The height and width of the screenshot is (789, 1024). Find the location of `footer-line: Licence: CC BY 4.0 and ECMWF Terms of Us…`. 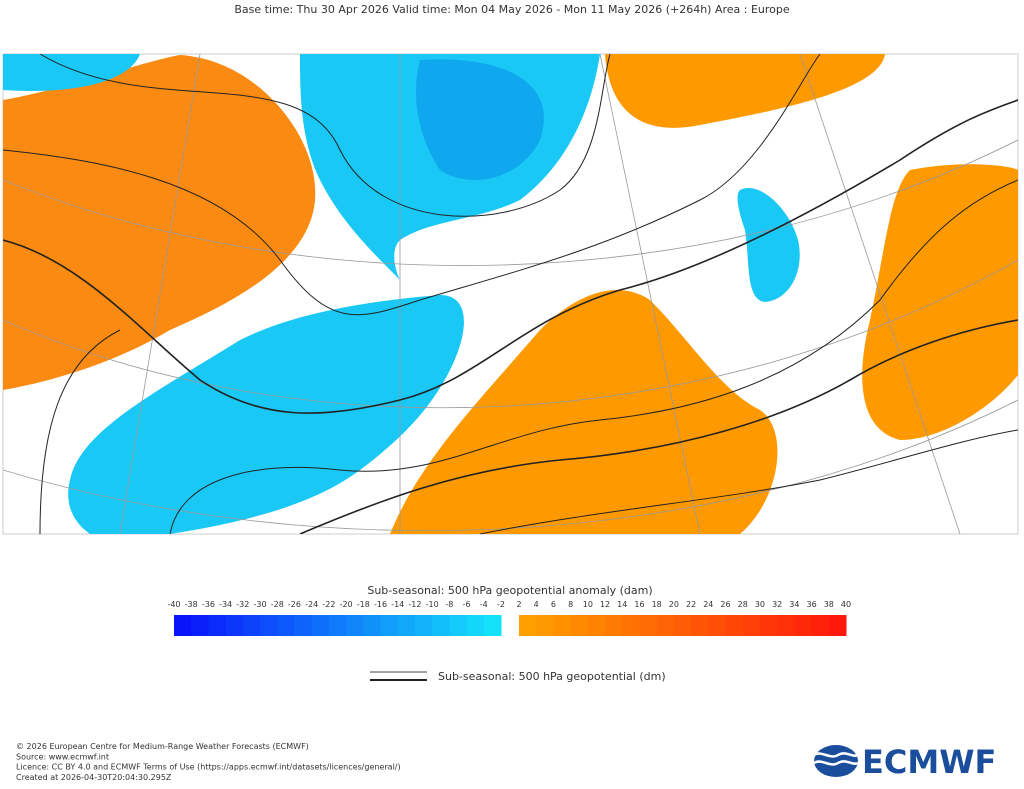

footer-line: Licence: CC BY 4.0 and ECMWF Terms of Us… is located at coordinates (208, 767).